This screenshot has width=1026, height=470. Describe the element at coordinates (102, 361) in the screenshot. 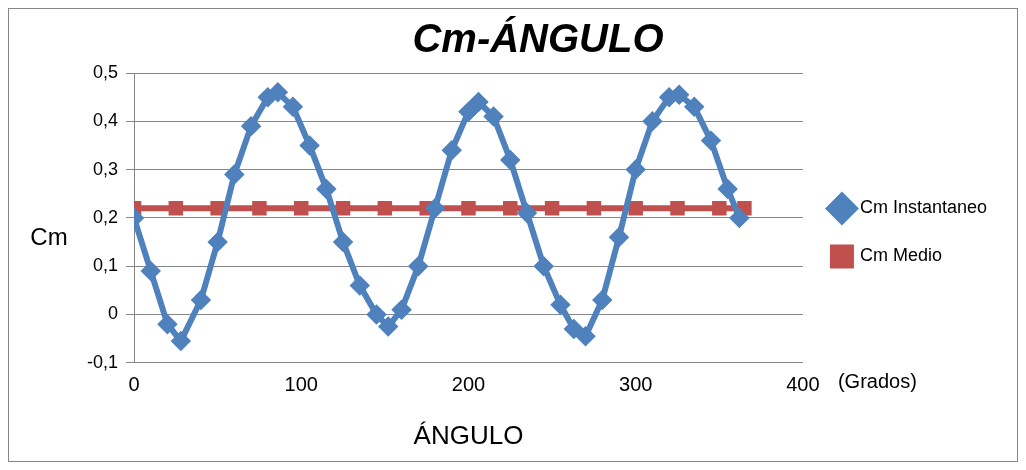

I see `y-tick-label: -0,1` at that location.